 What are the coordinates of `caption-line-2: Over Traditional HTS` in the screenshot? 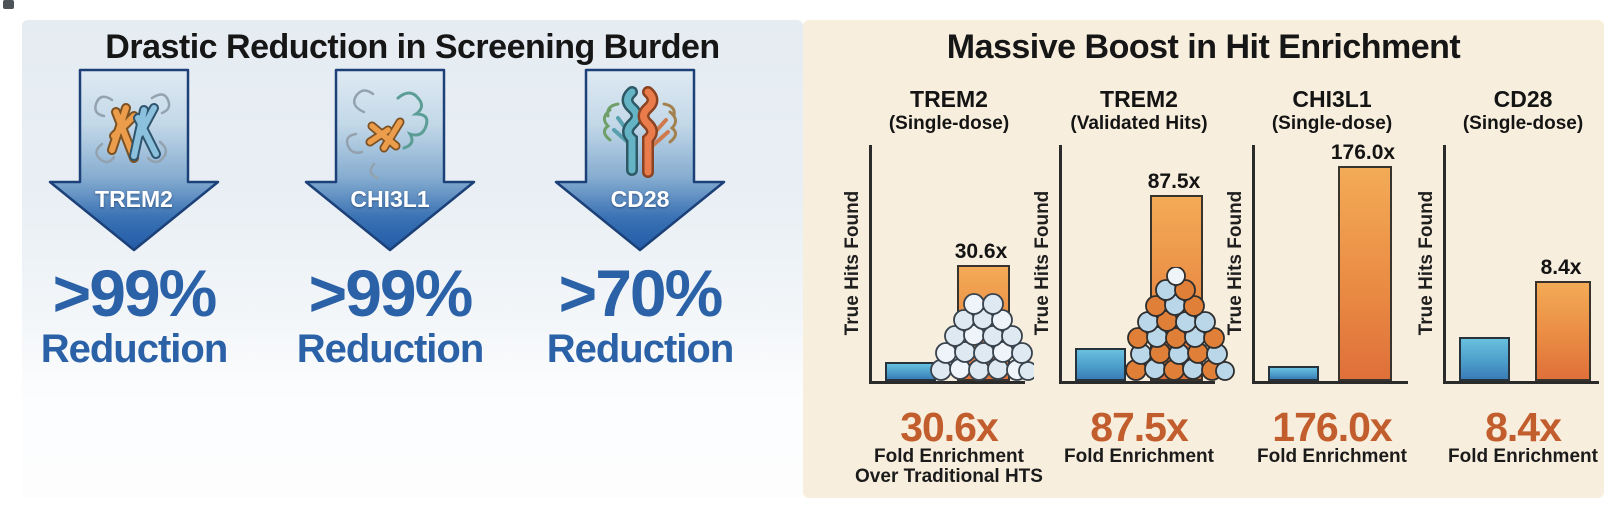 It's located at (949, 476).